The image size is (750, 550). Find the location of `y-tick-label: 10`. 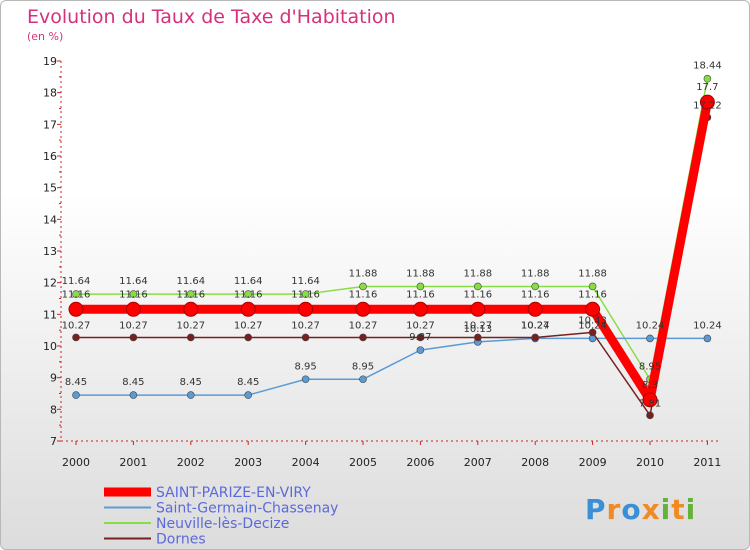

y-tick-label: 10 is located at coordinates (50, 346).